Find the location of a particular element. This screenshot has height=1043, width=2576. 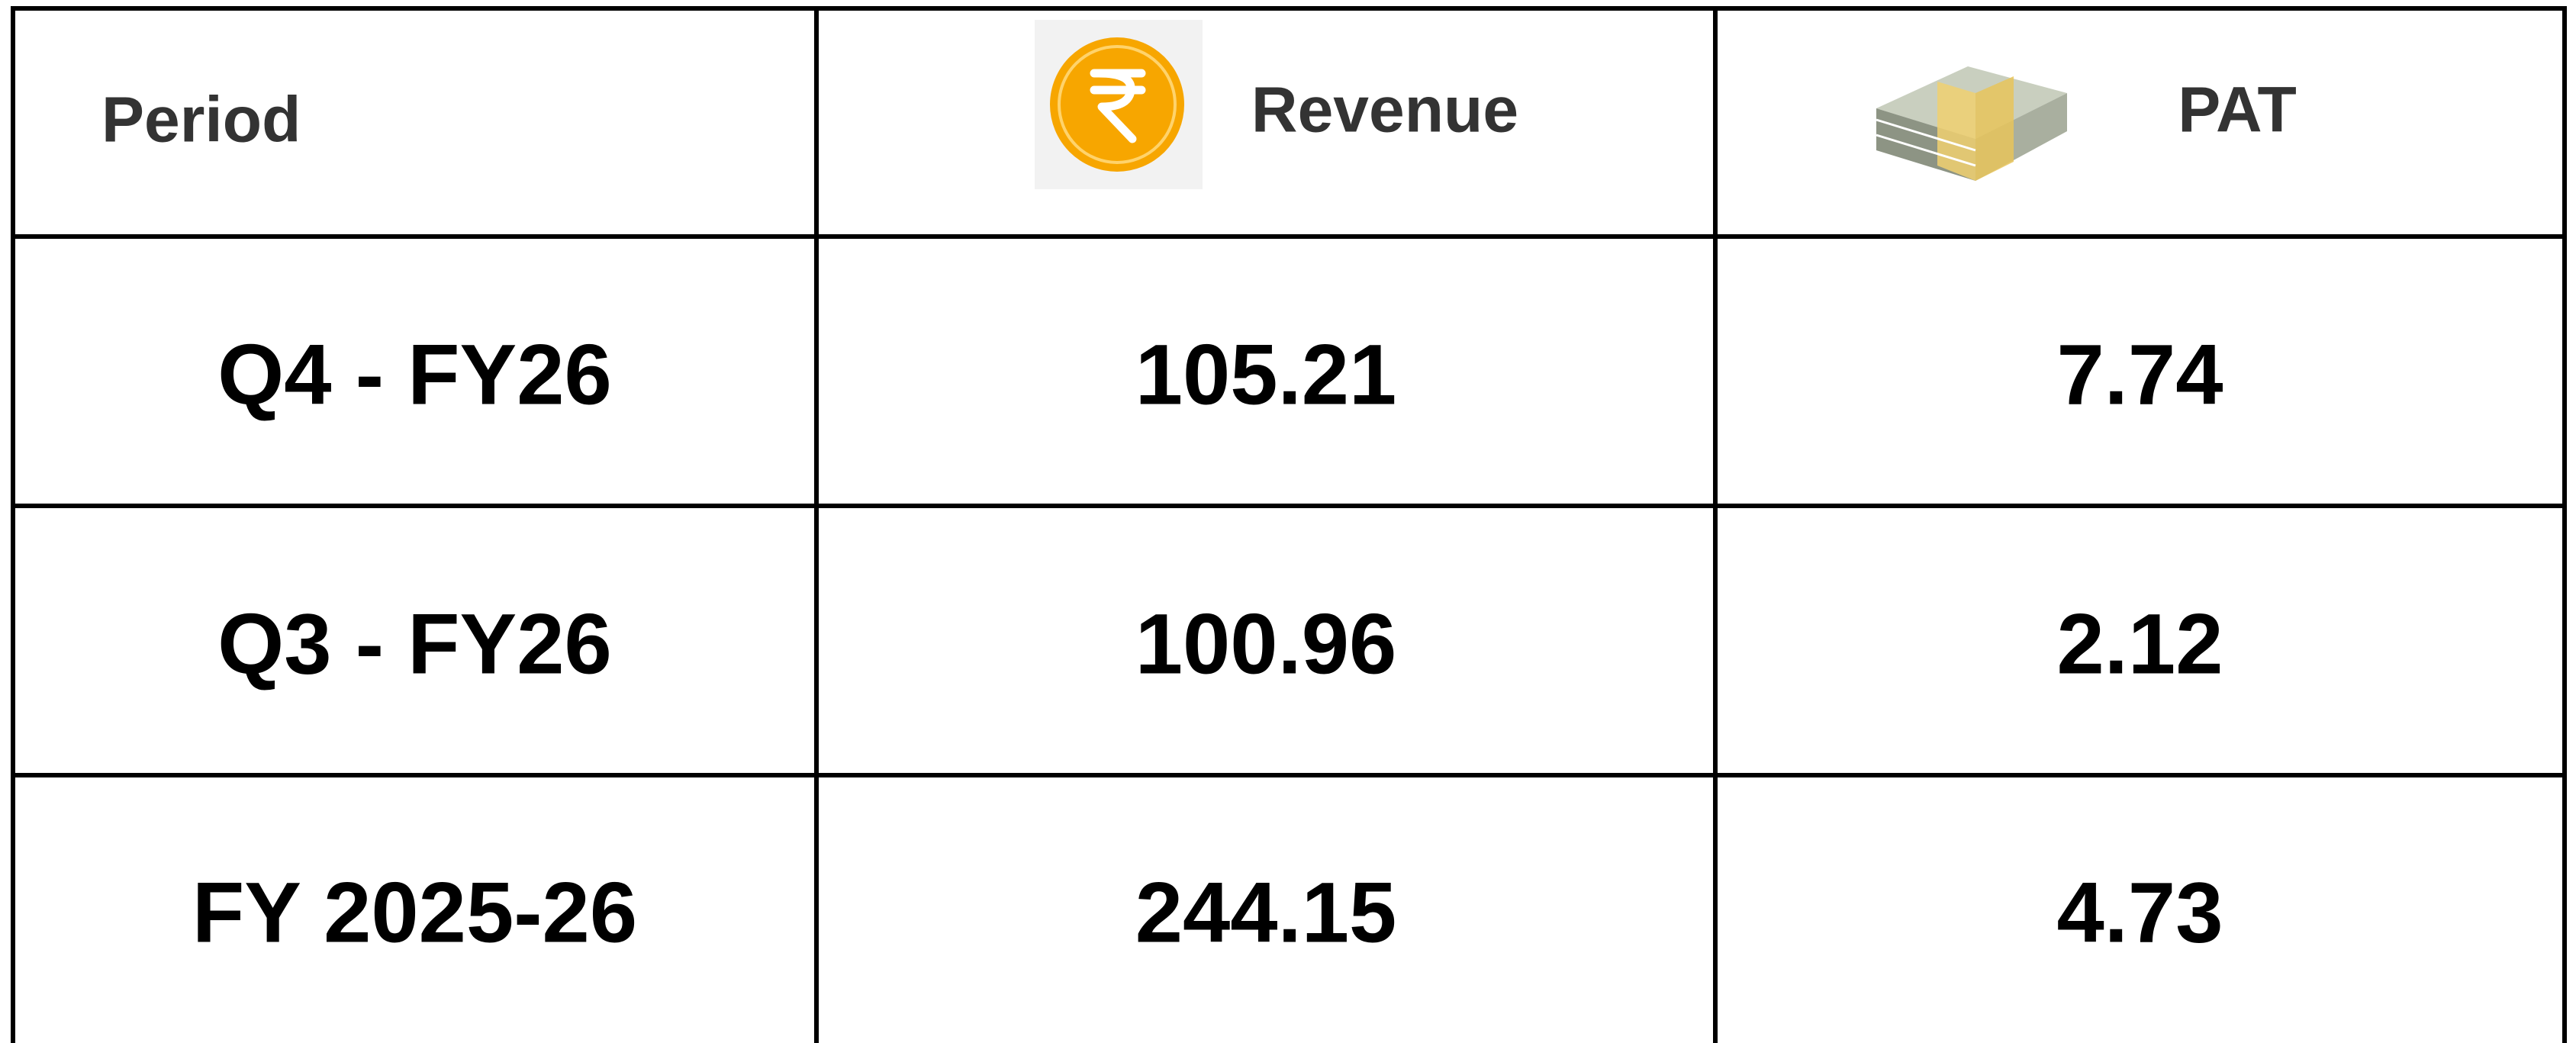

table-value: Q4 - FY26 is located at coordinates (414, 374).